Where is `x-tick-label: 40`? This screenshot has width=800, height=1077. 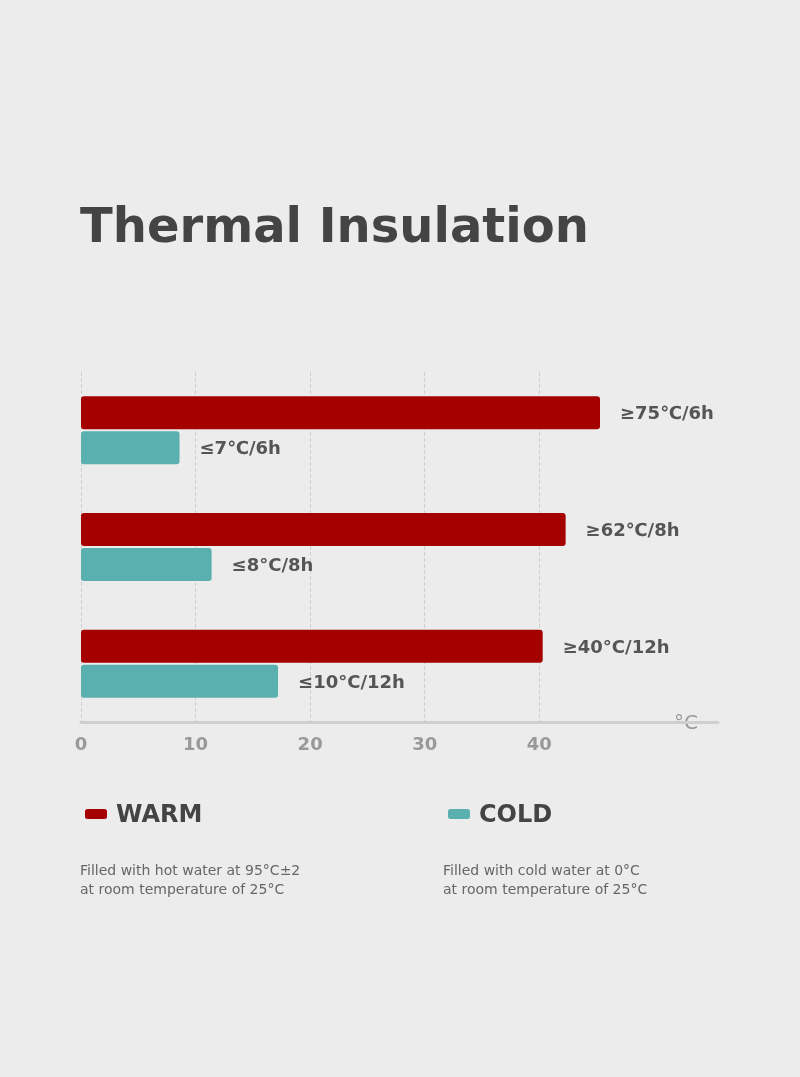
x-tick-label: 40 is located at coordinates (539, 743).